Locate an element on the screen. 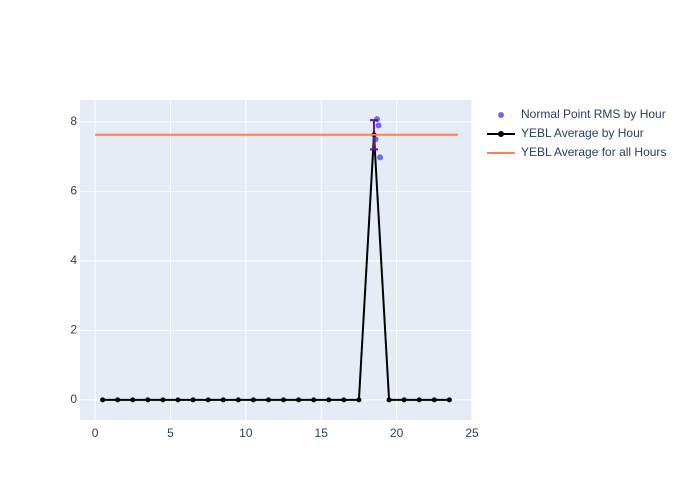 This screenshot has width=700, height=500. y-tick-label: 4 is located at coordinates (73, 260).